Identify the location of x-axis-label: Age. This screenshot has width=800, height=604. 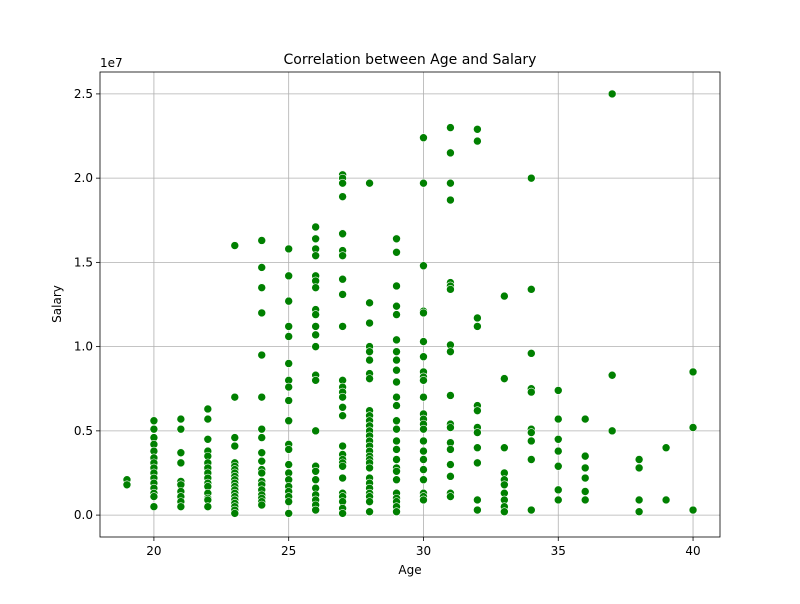
(409, 570).